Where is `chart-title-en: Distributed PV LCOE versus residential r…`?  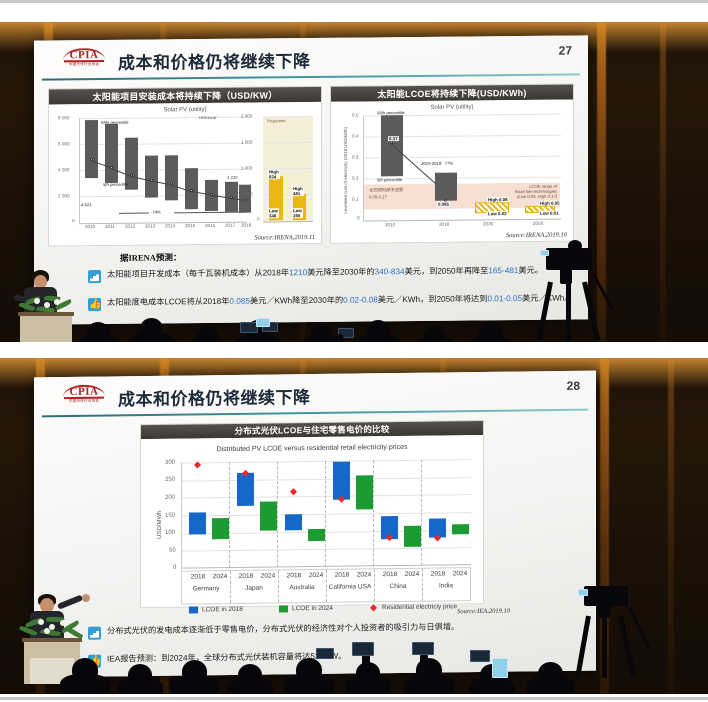 chart-title-en: Distributed PV LCOE versus residential r… is located at coordinates (312, 448).